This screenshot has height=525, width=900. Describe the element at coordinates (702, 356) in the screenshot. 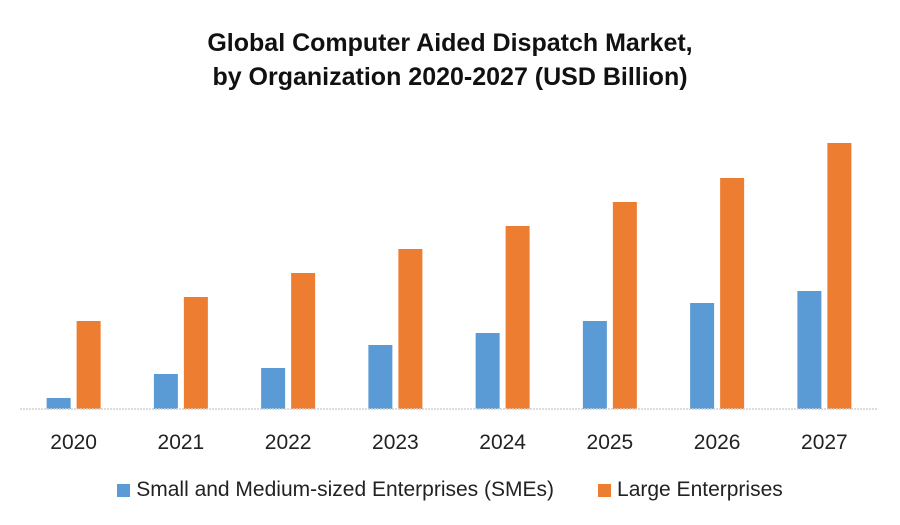

I see `bar-smes-2026` at that location.